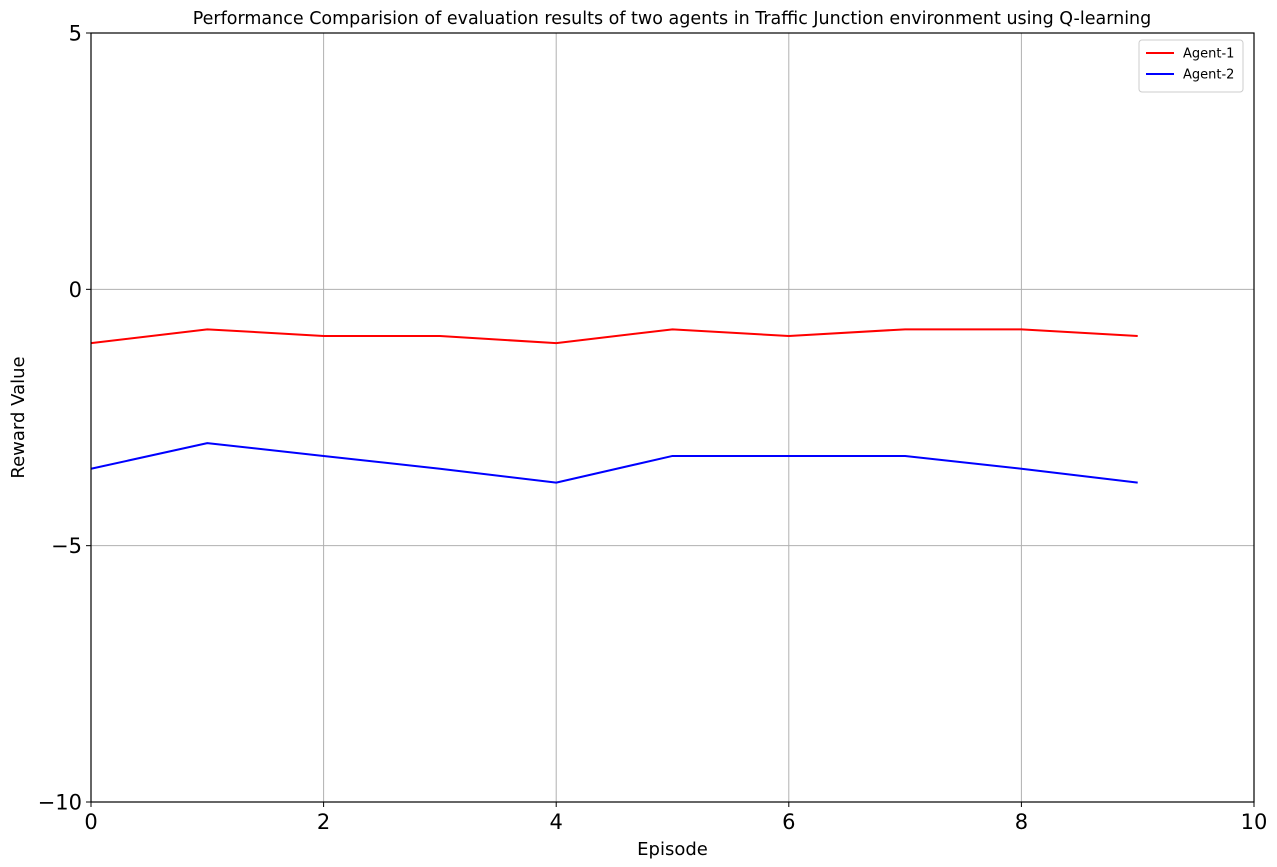  What do you see at coordinates (672, 849) in the screenshot?
I see `x-axis-label: Episode` at bounding box center [672, 849].